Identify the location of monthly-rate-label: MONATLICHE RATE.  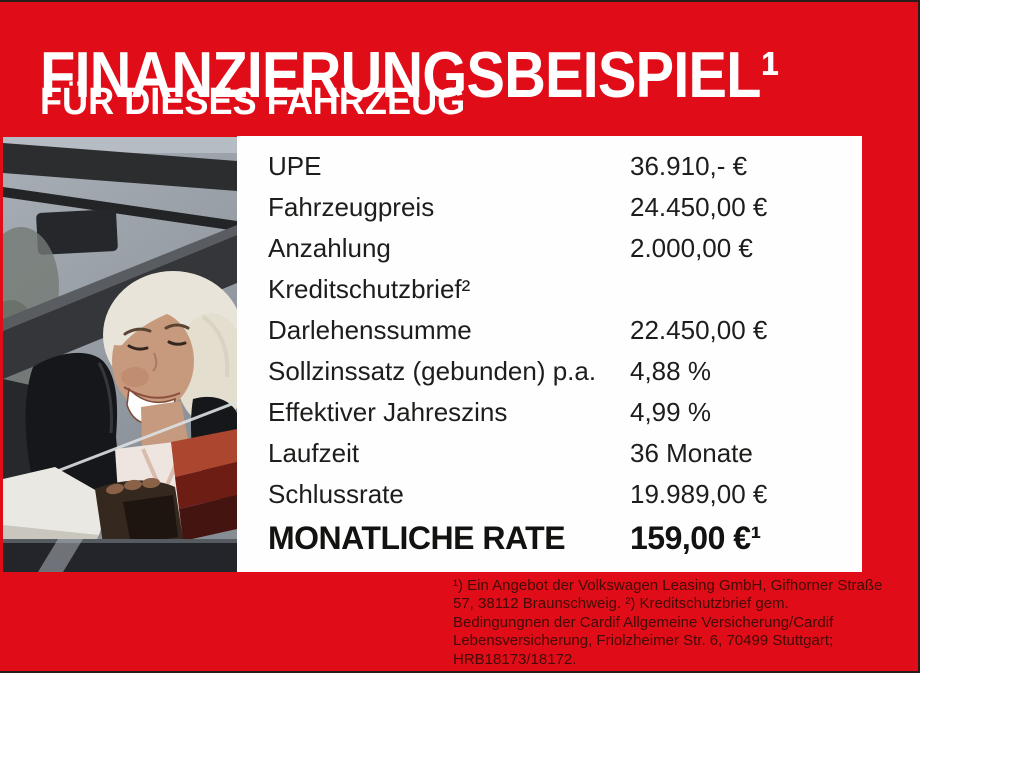
(417, 538).